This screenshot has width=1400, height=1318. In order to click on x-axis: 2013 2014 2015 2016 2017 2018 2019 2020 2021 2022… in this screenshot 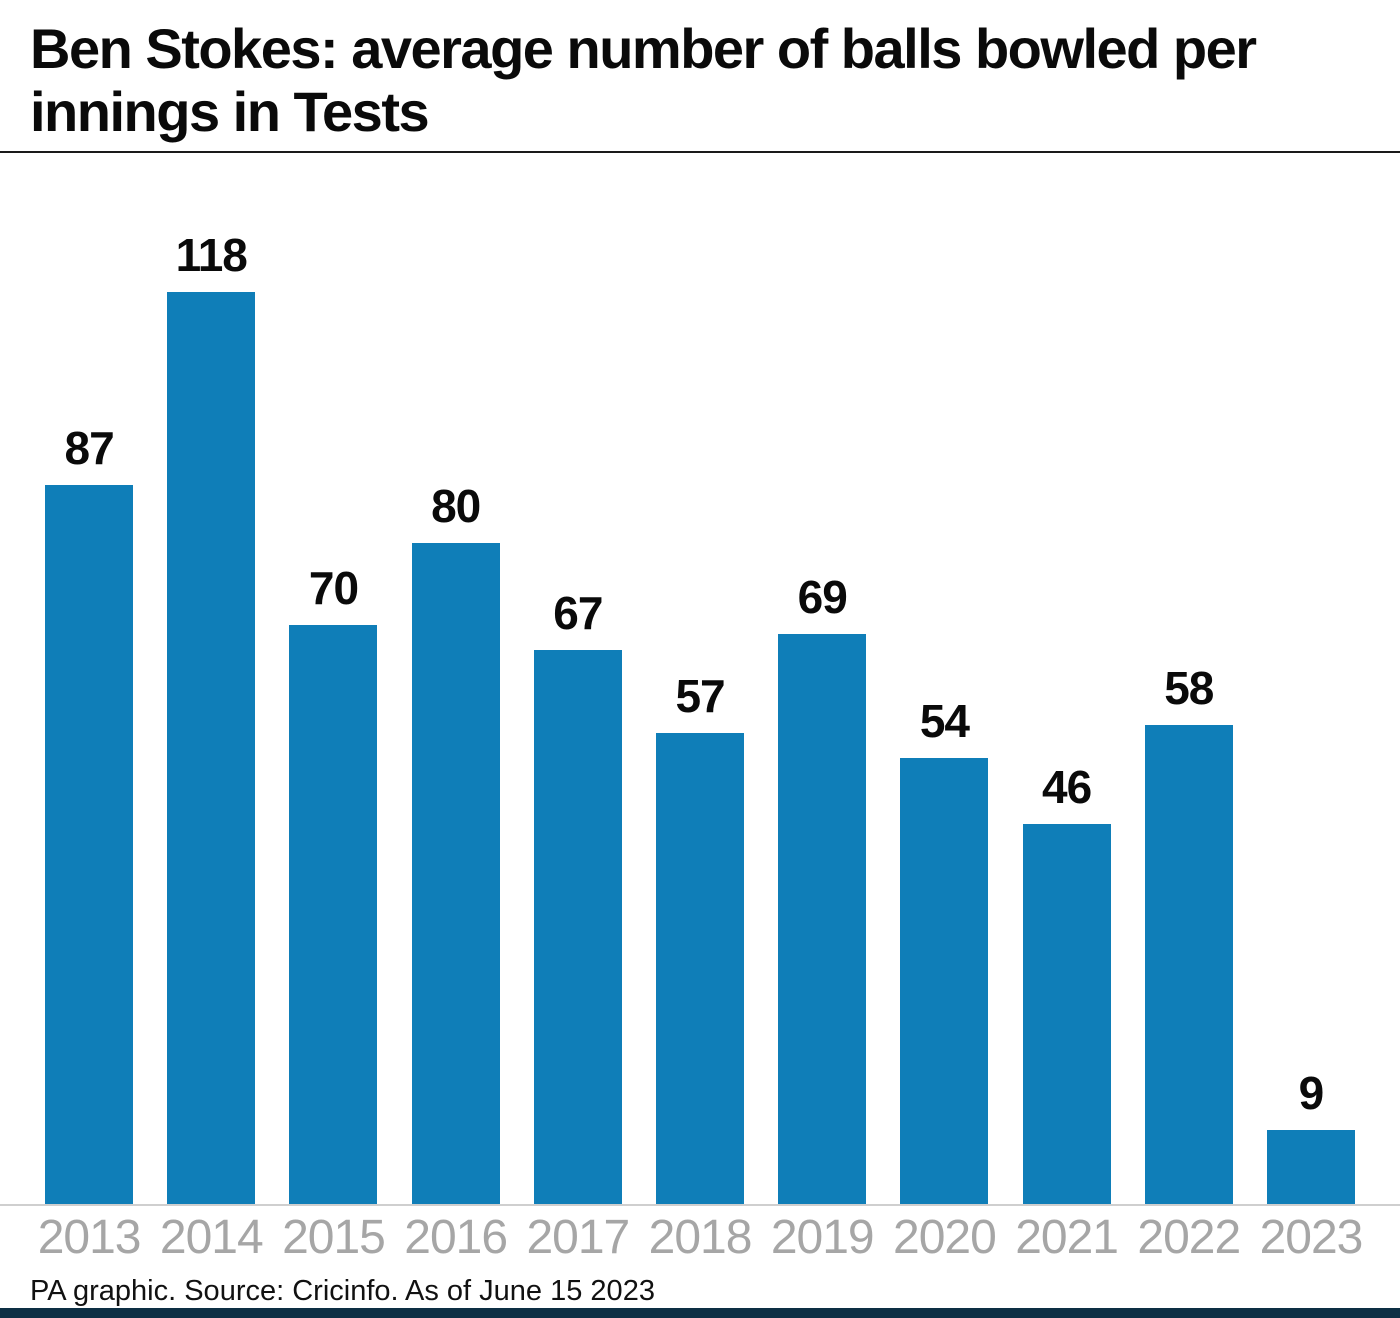, I will do `click(700, 1237)`.